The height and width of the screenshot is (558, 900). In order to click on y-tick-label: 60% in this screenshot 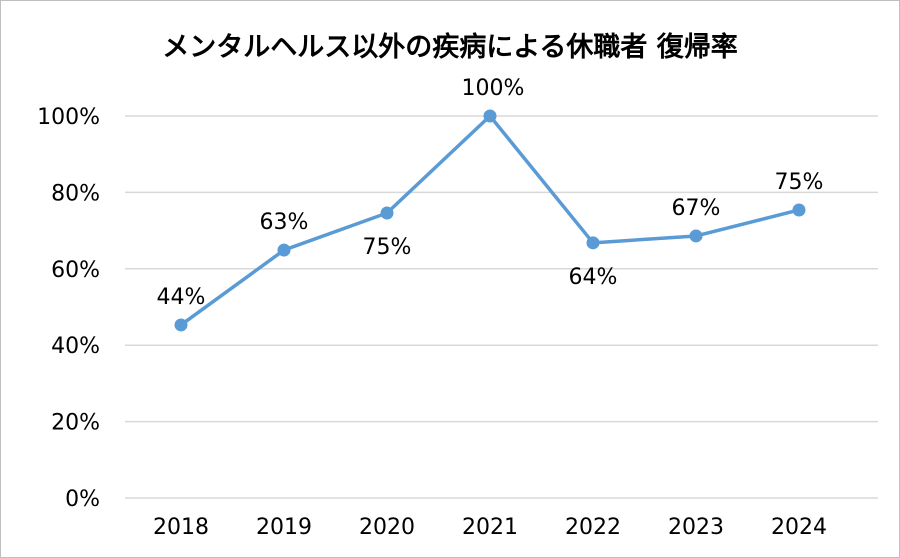, I will do `click(75, 270)`.